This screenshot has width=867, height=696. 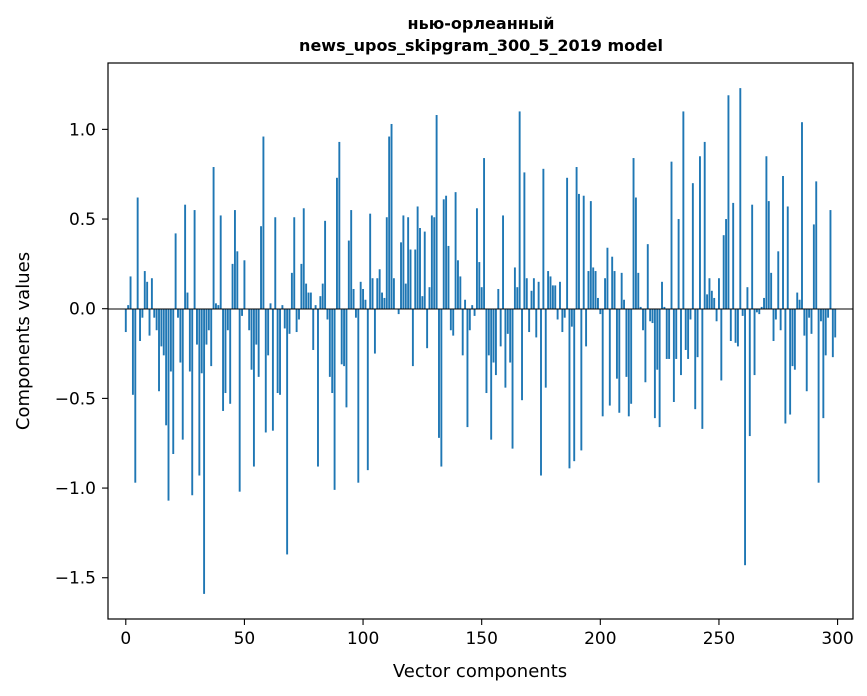 What do you see at coordinates (23, 341) in the screenshot?
I see `y-axis-label: Components values` at bounding box center [23, 341].